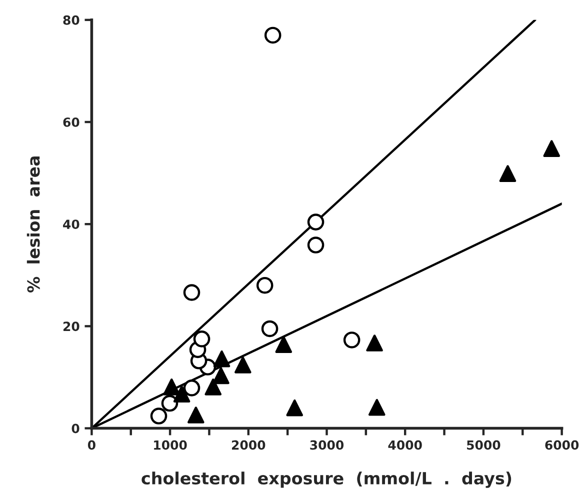 The height and width of the screenshot is (498, 584). I want to click on x-axis-title: cholesterol exposure (mmol/L . days), so click(327, 480).